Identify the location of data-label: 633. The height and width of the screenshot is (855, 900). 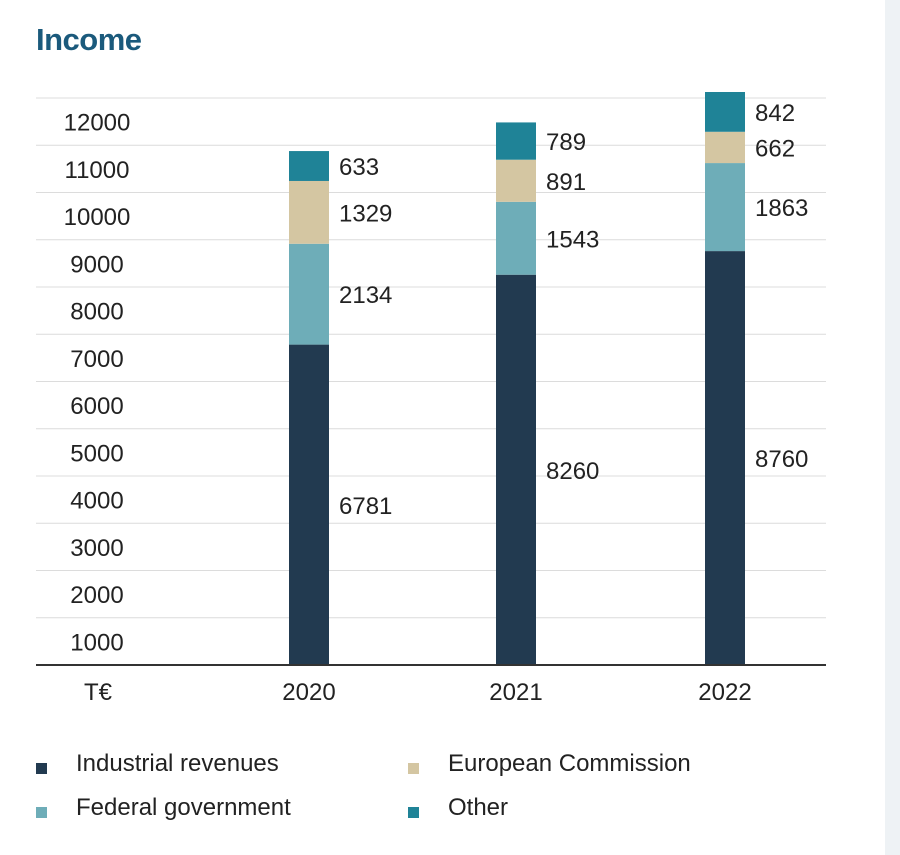
(359, 167).